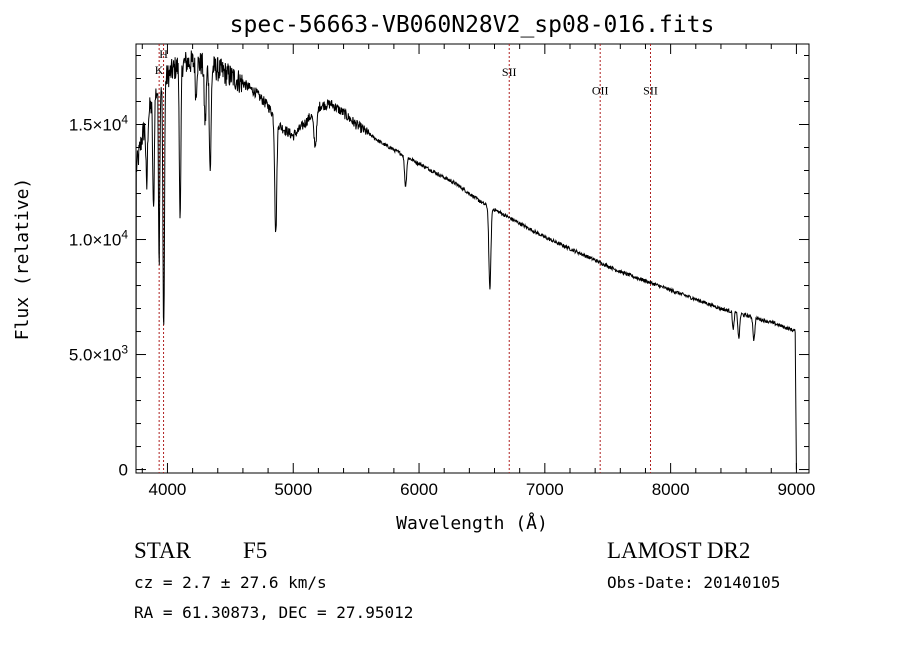 The image size is (900, 649). Describe the element at coordinates (797, 489) in the screenshot. I see `x-tick-label: 9000` at that location.